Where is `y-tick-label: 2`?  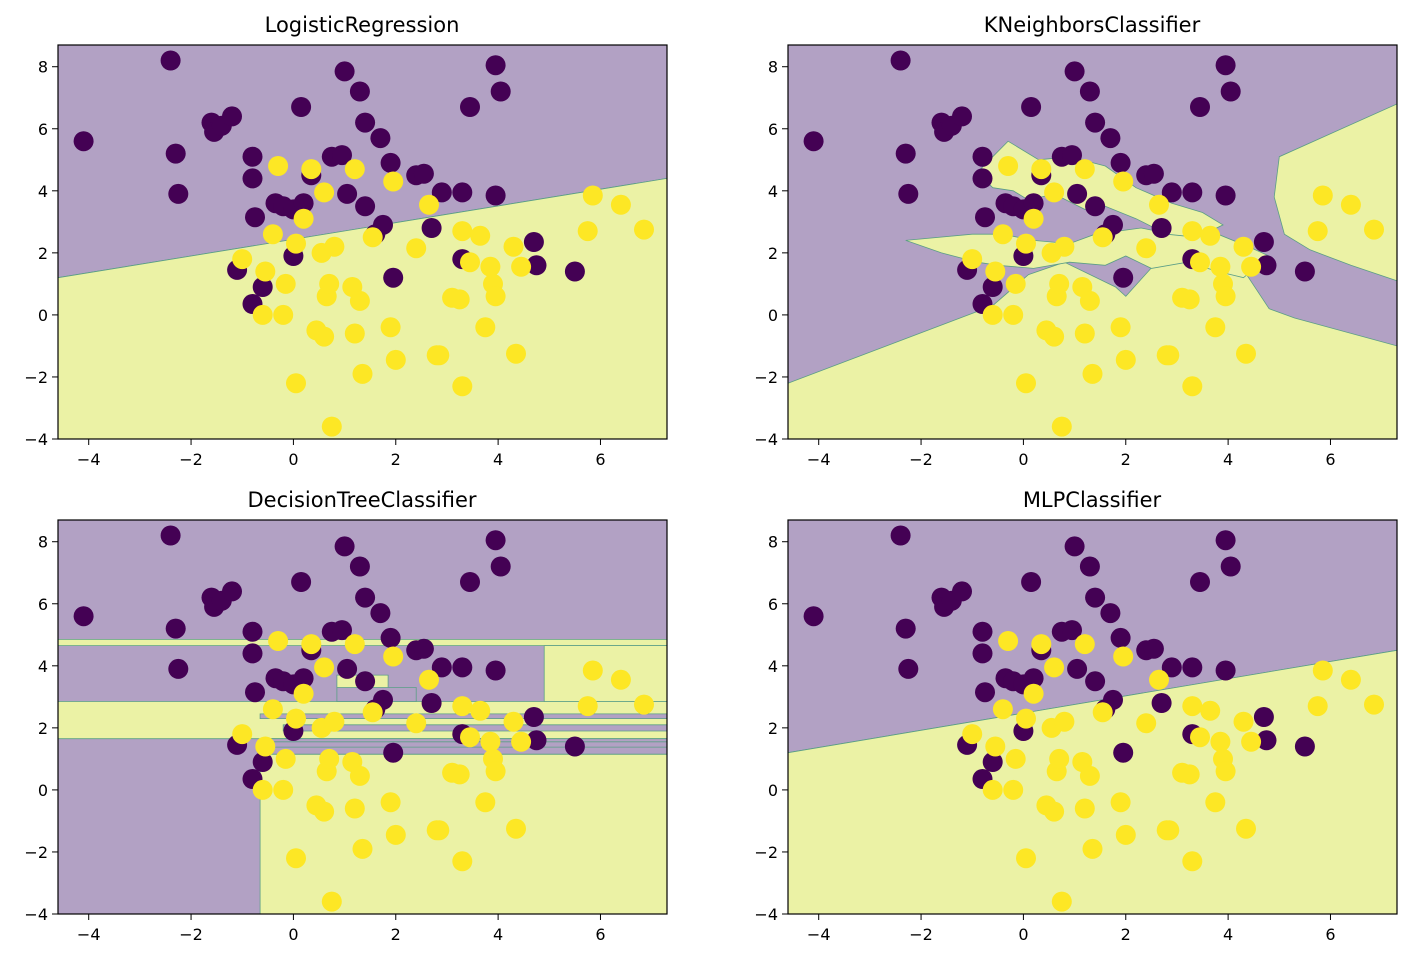
y-tick-label: 2 is located at coordinates (43, 728).